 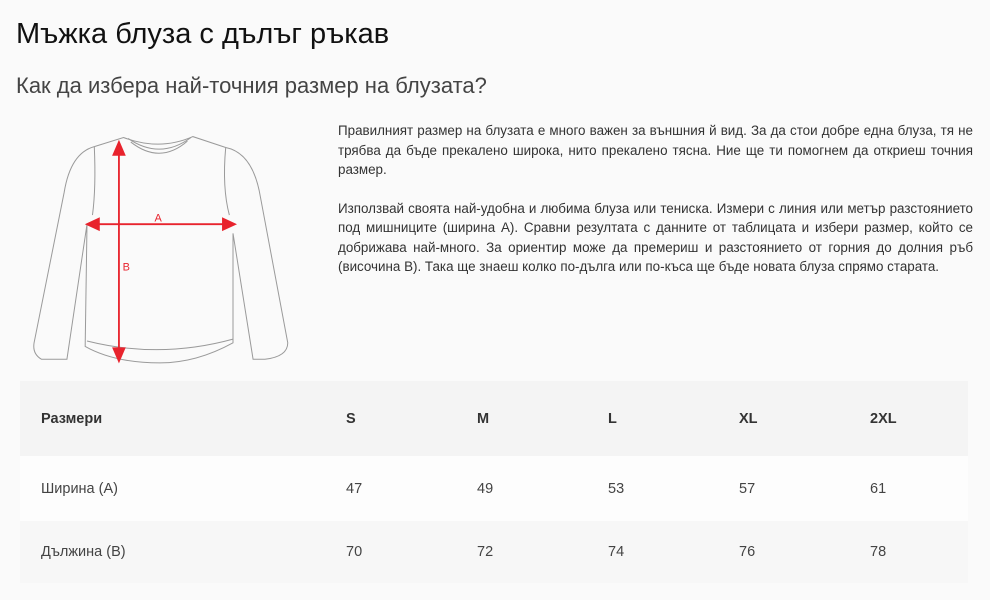 I want to click on shirt-measurement-illustration: A B, so click(x=161, y=250).